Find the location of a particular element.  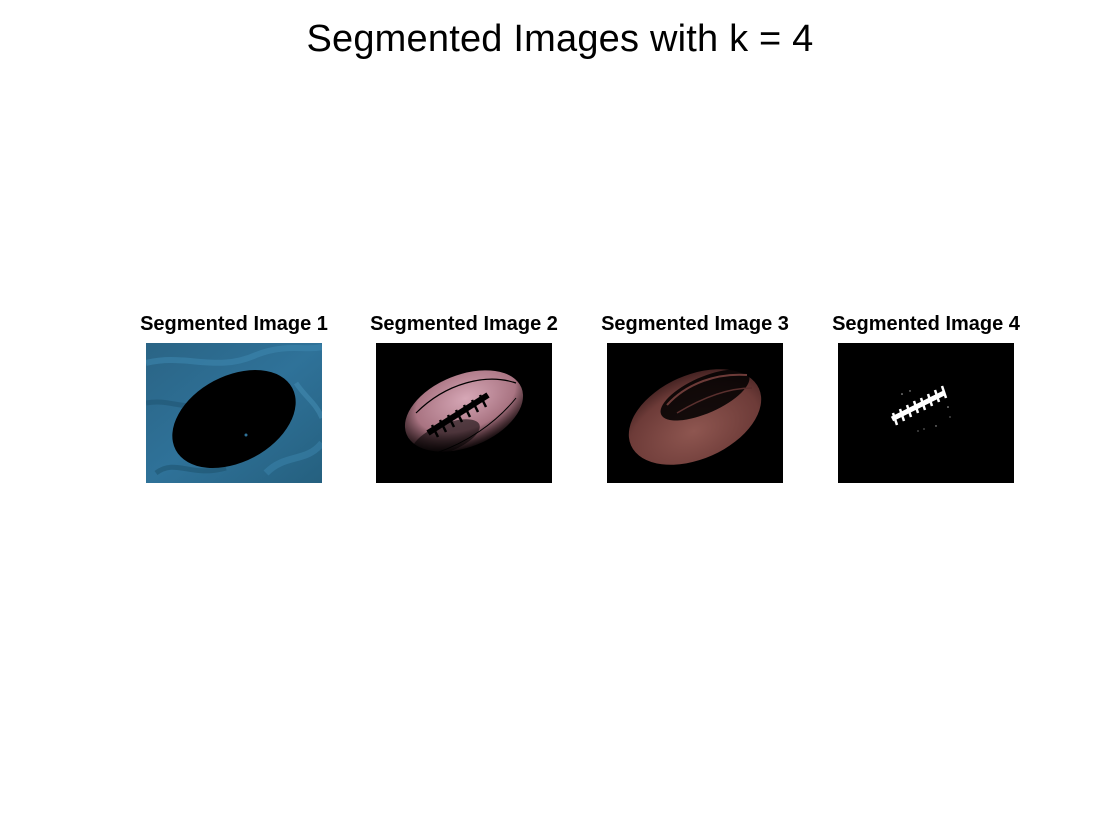

segment-panel-3-title: Segmented Image 3 is located at coordinates (695, 324).